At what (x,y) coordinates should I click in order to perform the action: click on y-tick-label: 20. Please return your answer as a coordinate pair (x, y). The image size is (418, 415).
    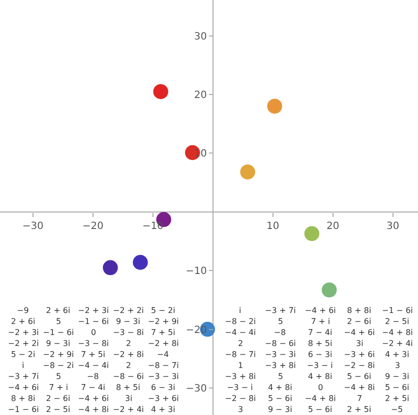
    Looking at the image, I should click on (200, 95).